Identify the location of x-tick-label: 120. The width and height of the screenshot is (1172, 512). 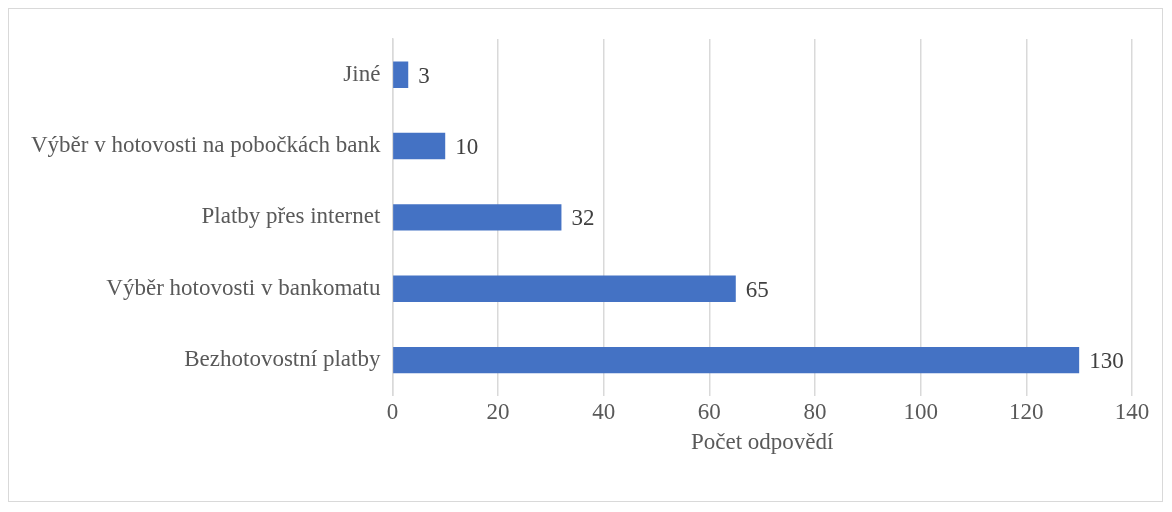
(1026, 411).